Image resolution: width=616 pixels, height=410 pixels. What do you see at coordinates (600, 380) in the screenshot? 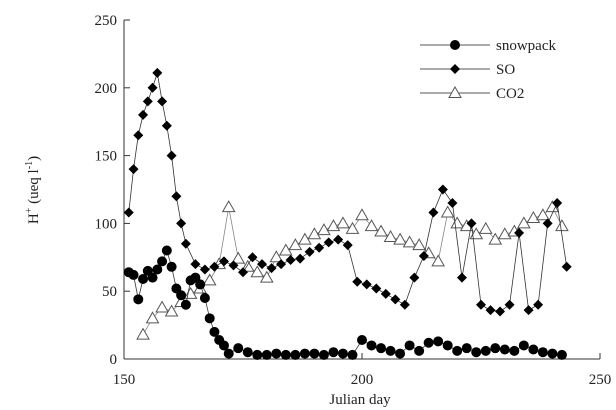
I see `x-tick-label: 250` at bounding box center [600, 380].